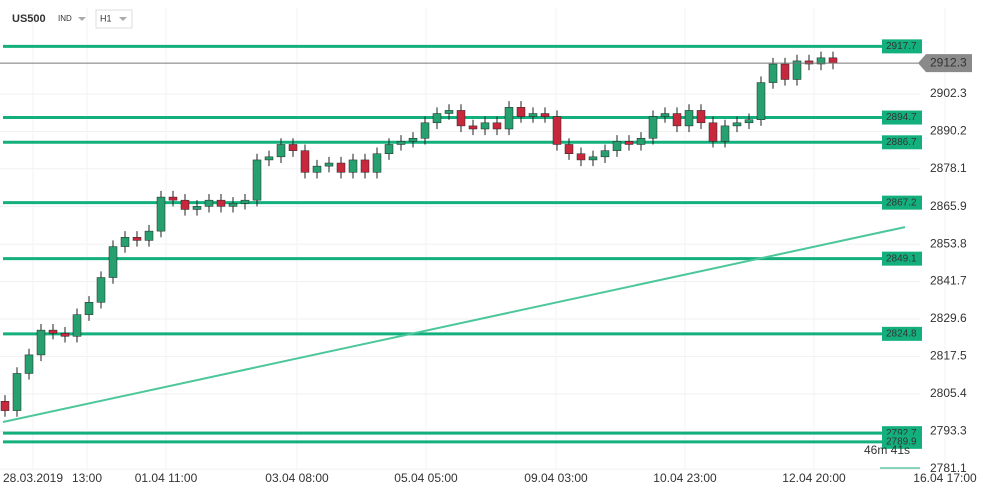  Describe the element at coordinates (901, 433) in the screenshot. I see `level-label: 2792.7` at that location.